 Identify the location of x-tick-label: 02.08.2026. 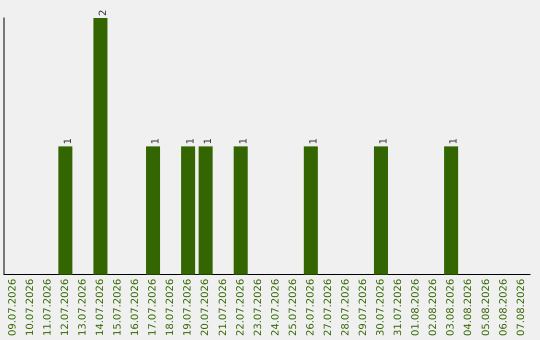
(434, 307).